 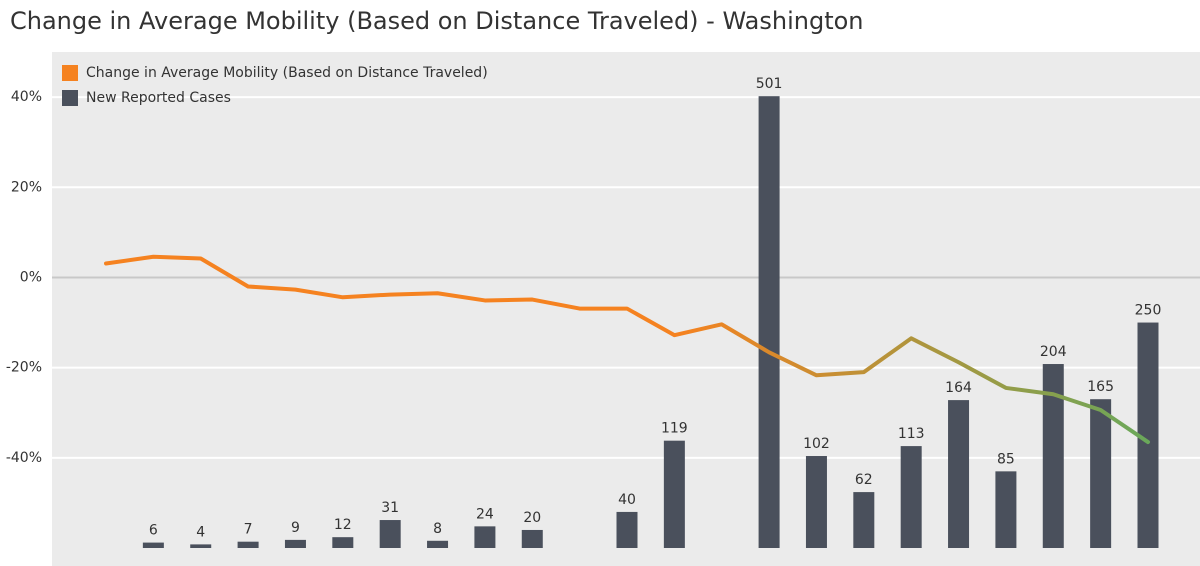 What do you see at coordinates (1006, 459) in the screenshot?
I see `data-label: 85` at bounding box center [1006, 459].